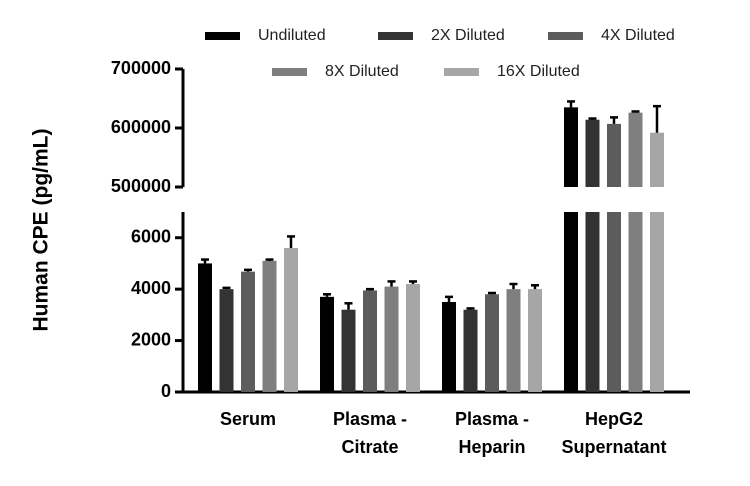 The image size is (750, 486). What do you see at coordinates (468, 35) in the screenshot?
I see `legend-label: 2X Diluted` at bounding box center [468, 35].